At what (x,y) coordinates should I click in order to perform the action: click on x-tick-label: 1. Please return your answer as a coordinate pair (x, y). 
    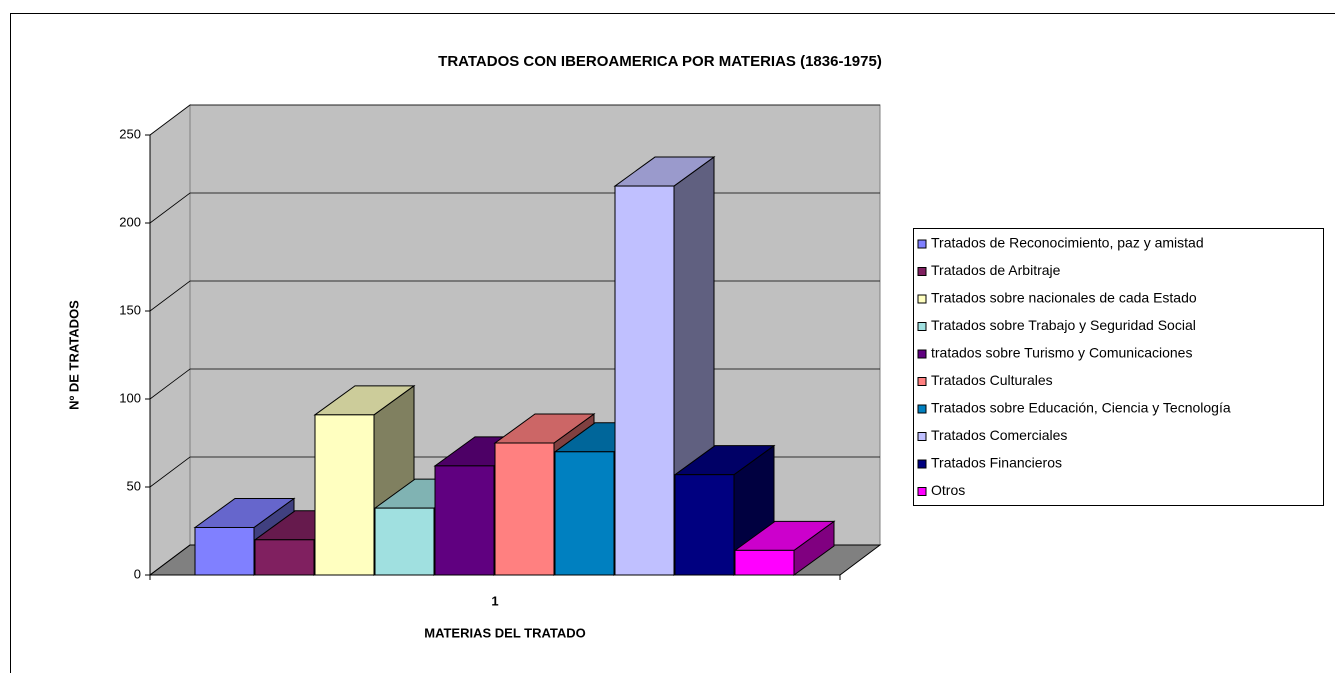
    Looking at the image, I should click on (494, 600).